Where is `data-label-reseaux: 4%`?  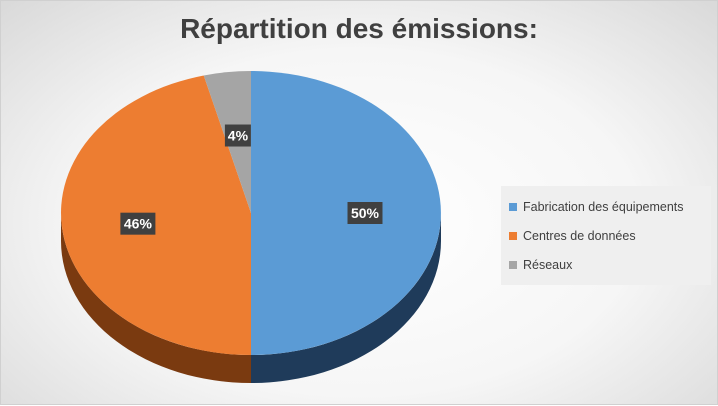
data-label-reseaux: 4% is located at coordinates (237, 135).